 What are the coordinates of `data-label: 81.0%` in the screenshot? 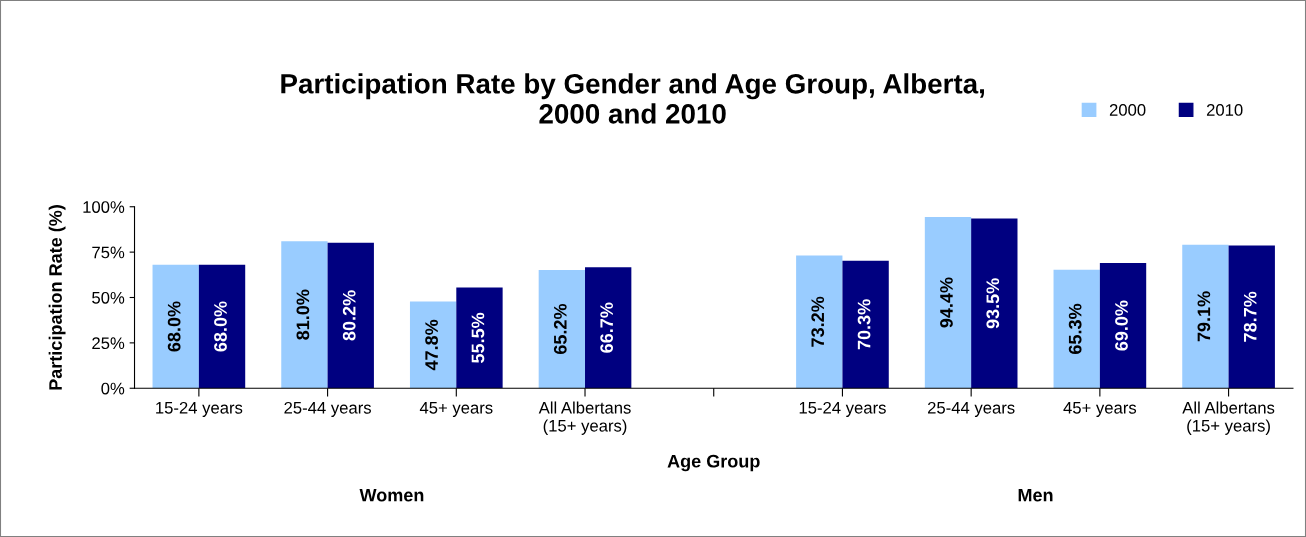 It's located at (303, 314).